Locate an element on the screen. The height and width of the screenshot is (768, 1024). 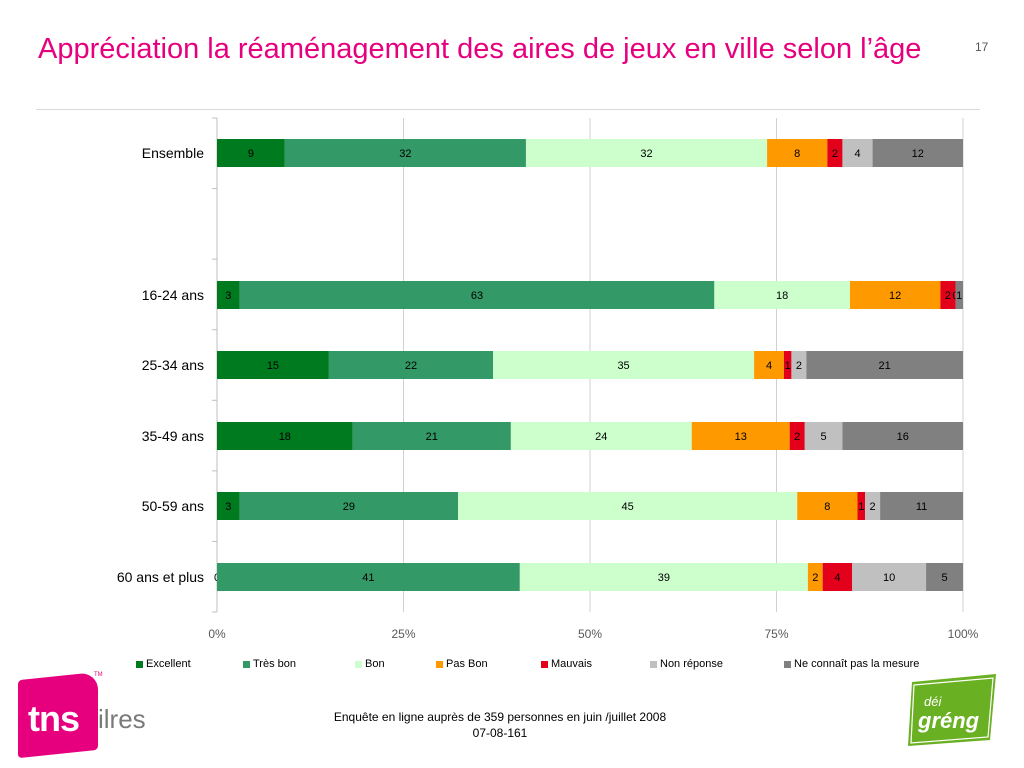
category-label: 35-49 ans is located at coordinates (173, 436).